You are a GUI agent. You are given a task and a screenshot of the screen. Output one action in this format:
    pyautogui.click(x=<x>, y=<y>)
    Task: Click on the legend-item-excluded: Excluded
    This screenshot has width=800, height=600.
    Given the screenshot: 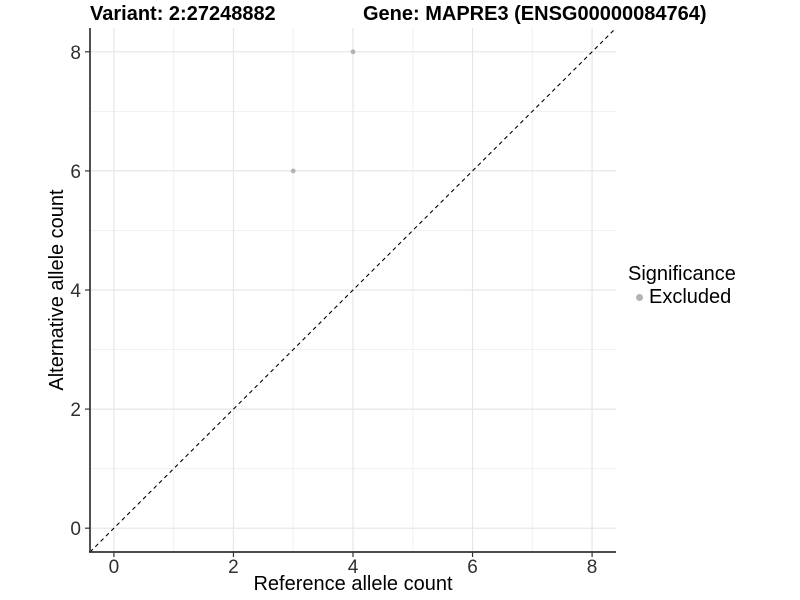 What is the action you would take?
    pyautogui.click(x=682, y=297)
    